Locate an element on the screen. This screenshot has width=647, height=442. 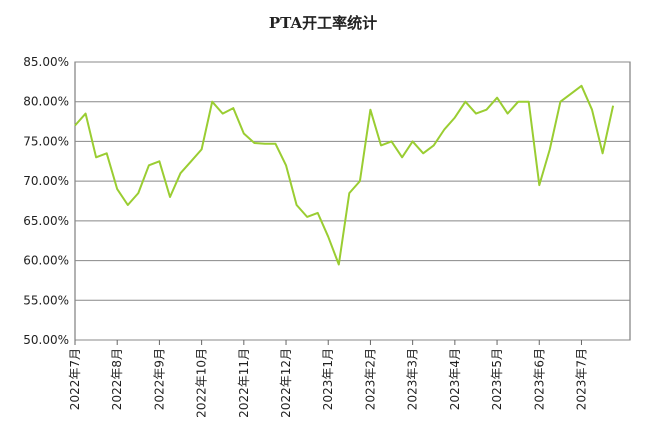
y-tick-label: 55.00% is located at coordinates (46, 300).